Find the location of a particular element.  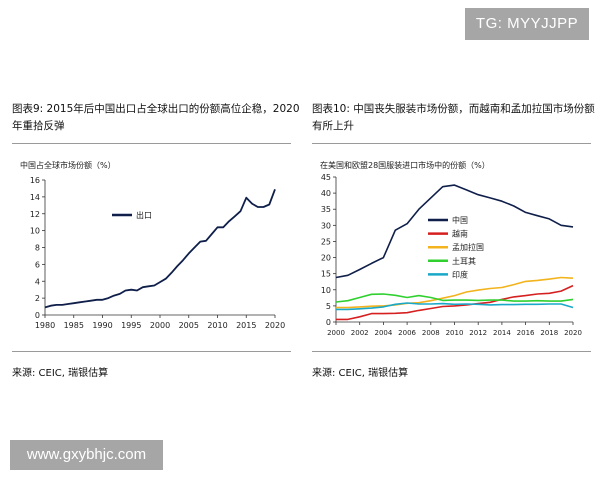

right-x-tick-label: 2006 is located at coordinates (407, 333).